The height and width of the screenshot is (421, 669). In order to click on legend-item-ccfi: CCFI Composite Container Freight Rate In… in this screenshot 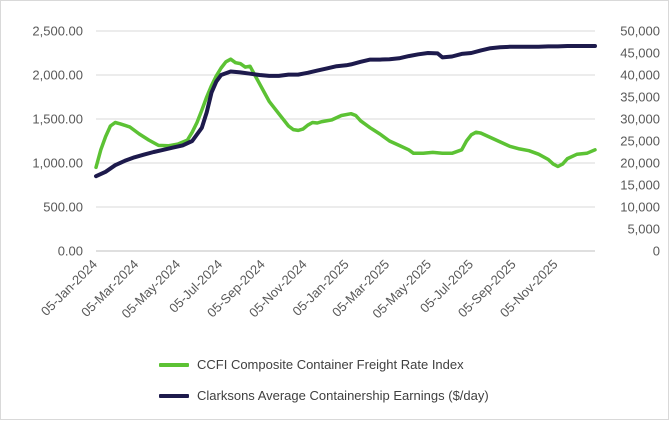, I will do `click(311, 364)`.